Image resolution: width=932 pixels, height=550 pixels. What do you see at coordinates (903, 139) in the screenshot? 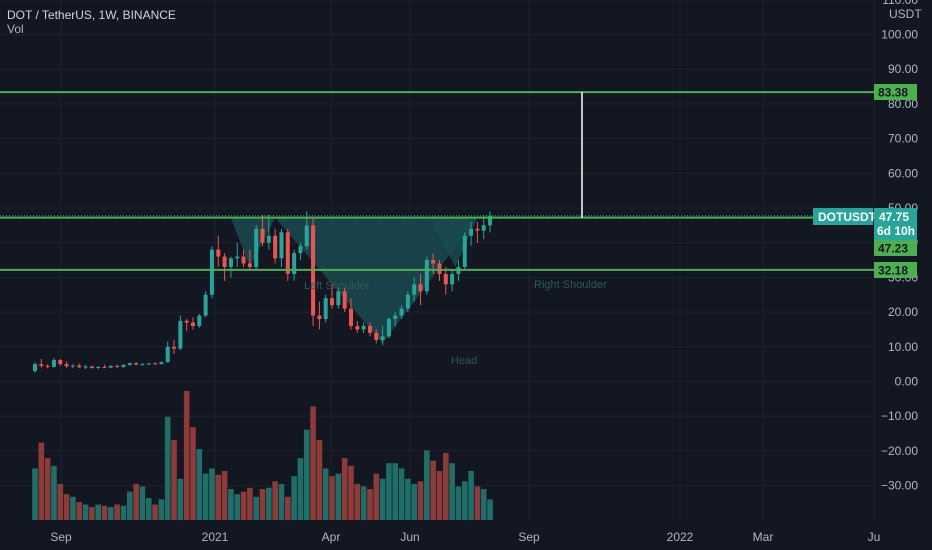
I see `price-tick-label: 70.00` at bounding box center [903, 139].